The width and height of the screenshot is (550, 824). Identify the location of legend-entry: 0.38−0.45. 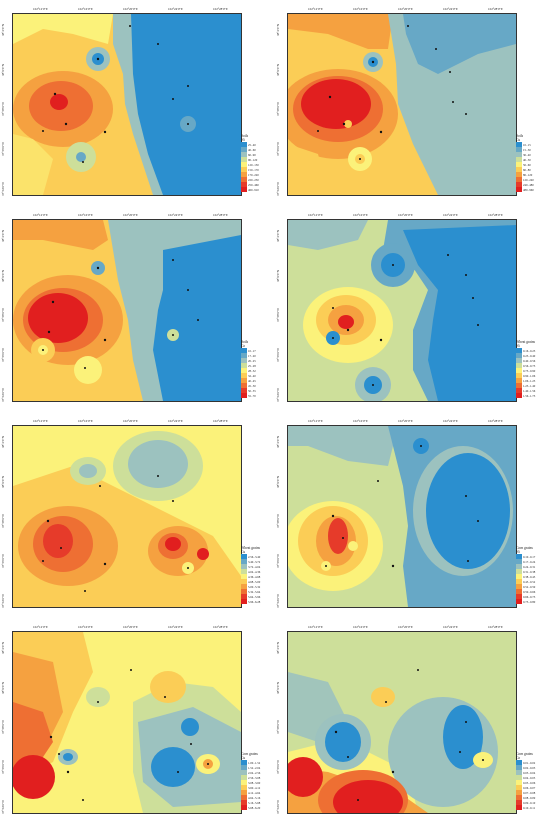
(532, 576).